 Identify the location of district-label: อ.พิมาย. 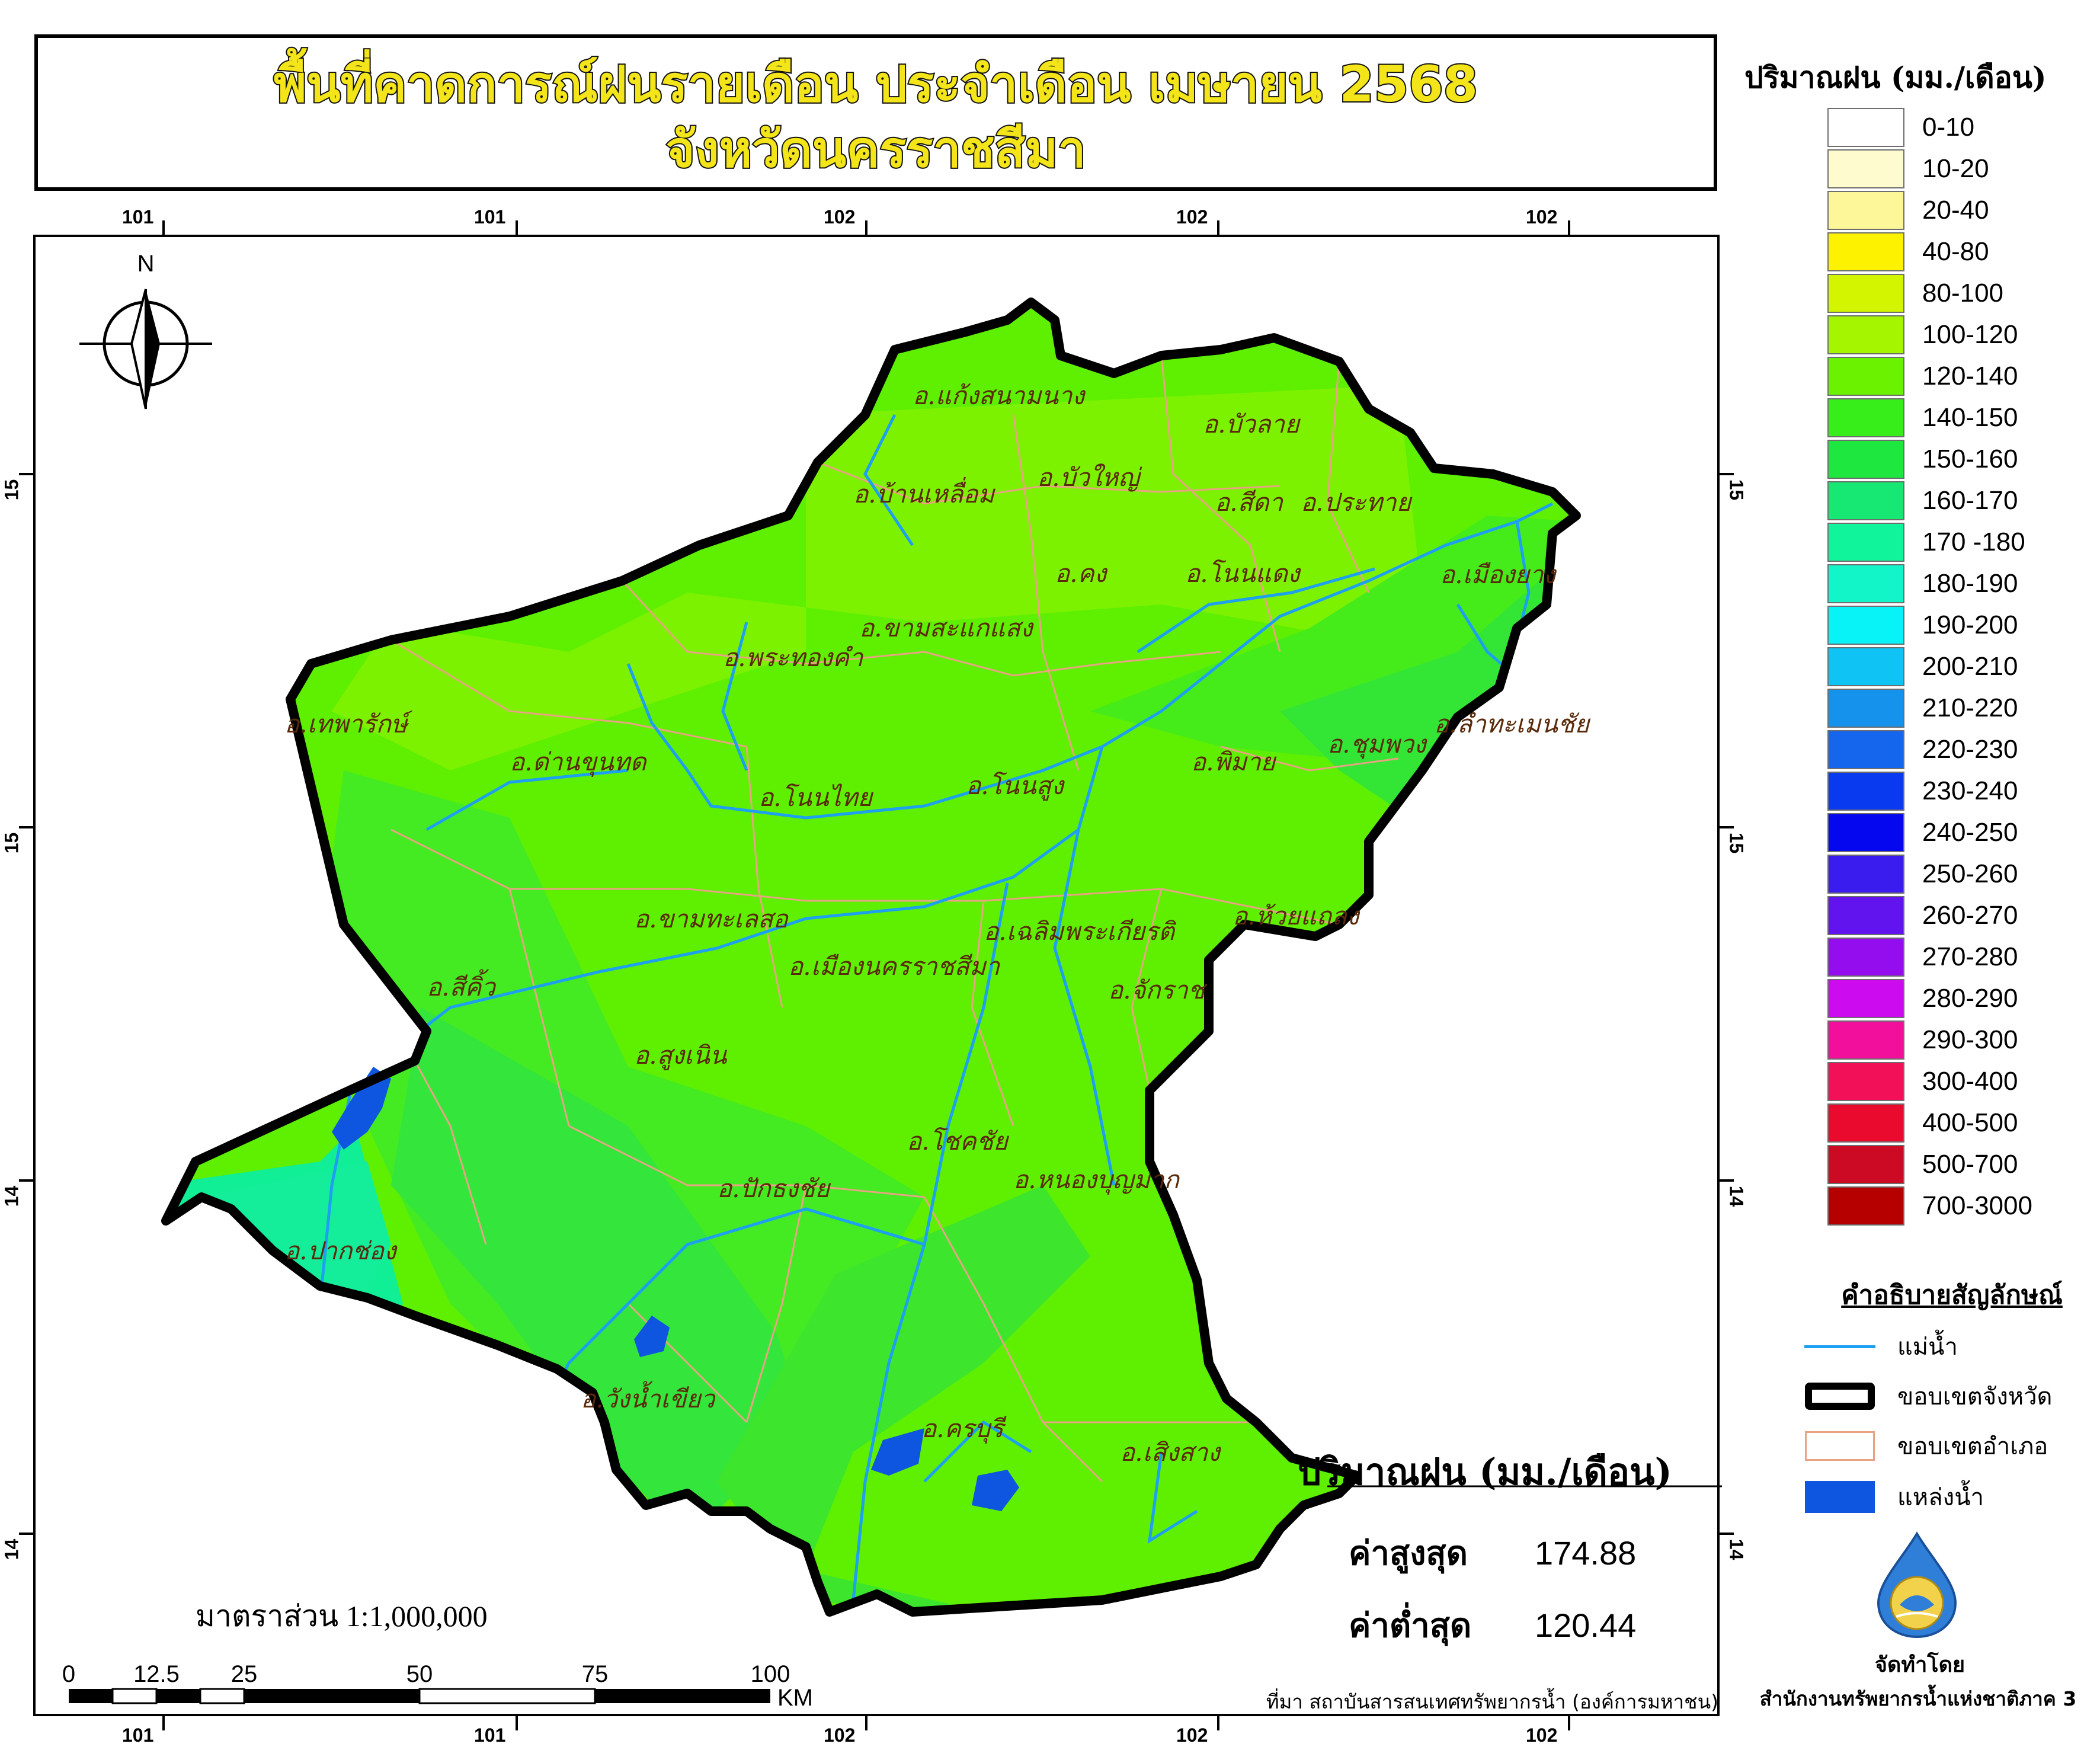
(1234, 761).